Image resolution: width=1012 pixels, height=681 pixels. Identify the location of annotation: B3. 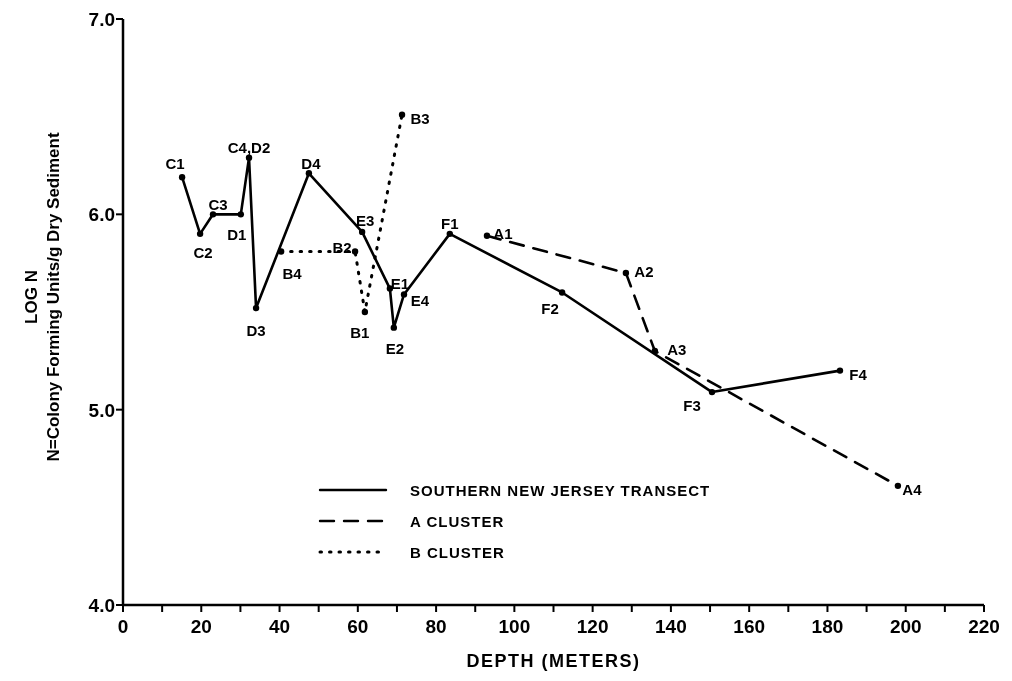
(420, 118).